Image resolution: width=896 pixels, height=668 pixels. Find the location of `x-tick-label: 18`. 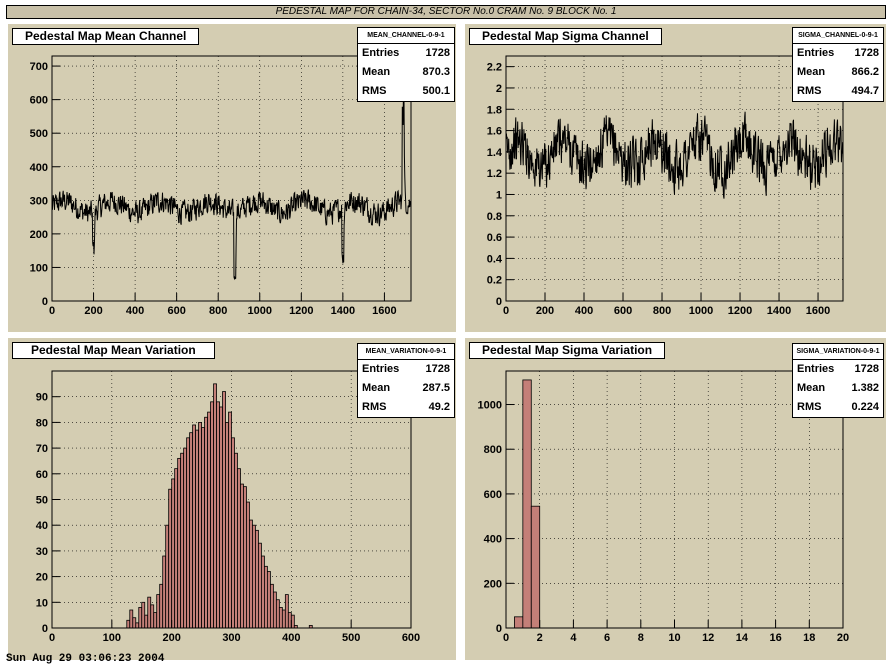

x-tick-label: 18 is located at coordinates (809, 638).